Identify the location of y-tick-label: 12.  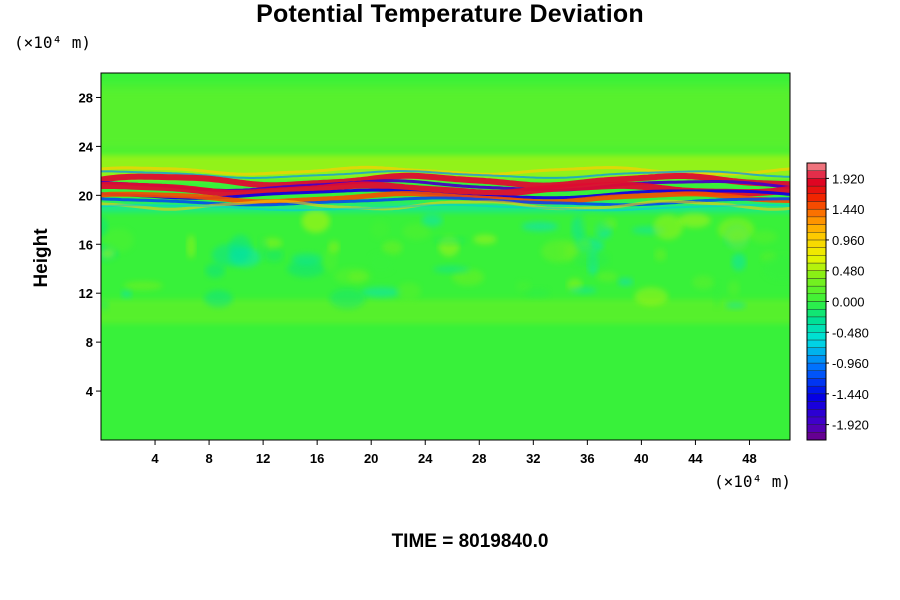
(86, 293).